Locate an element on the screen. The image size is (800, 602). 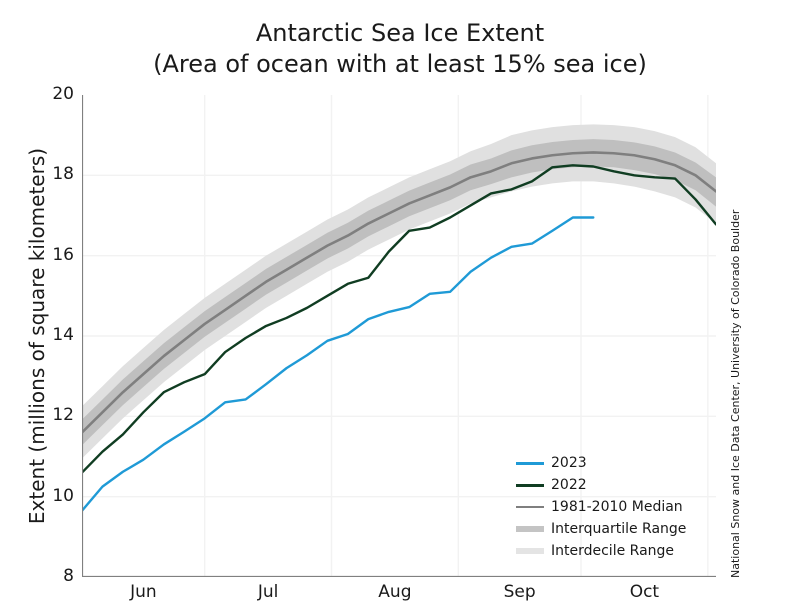
x-tick-label: Aug is located at coordinates (395, 592).